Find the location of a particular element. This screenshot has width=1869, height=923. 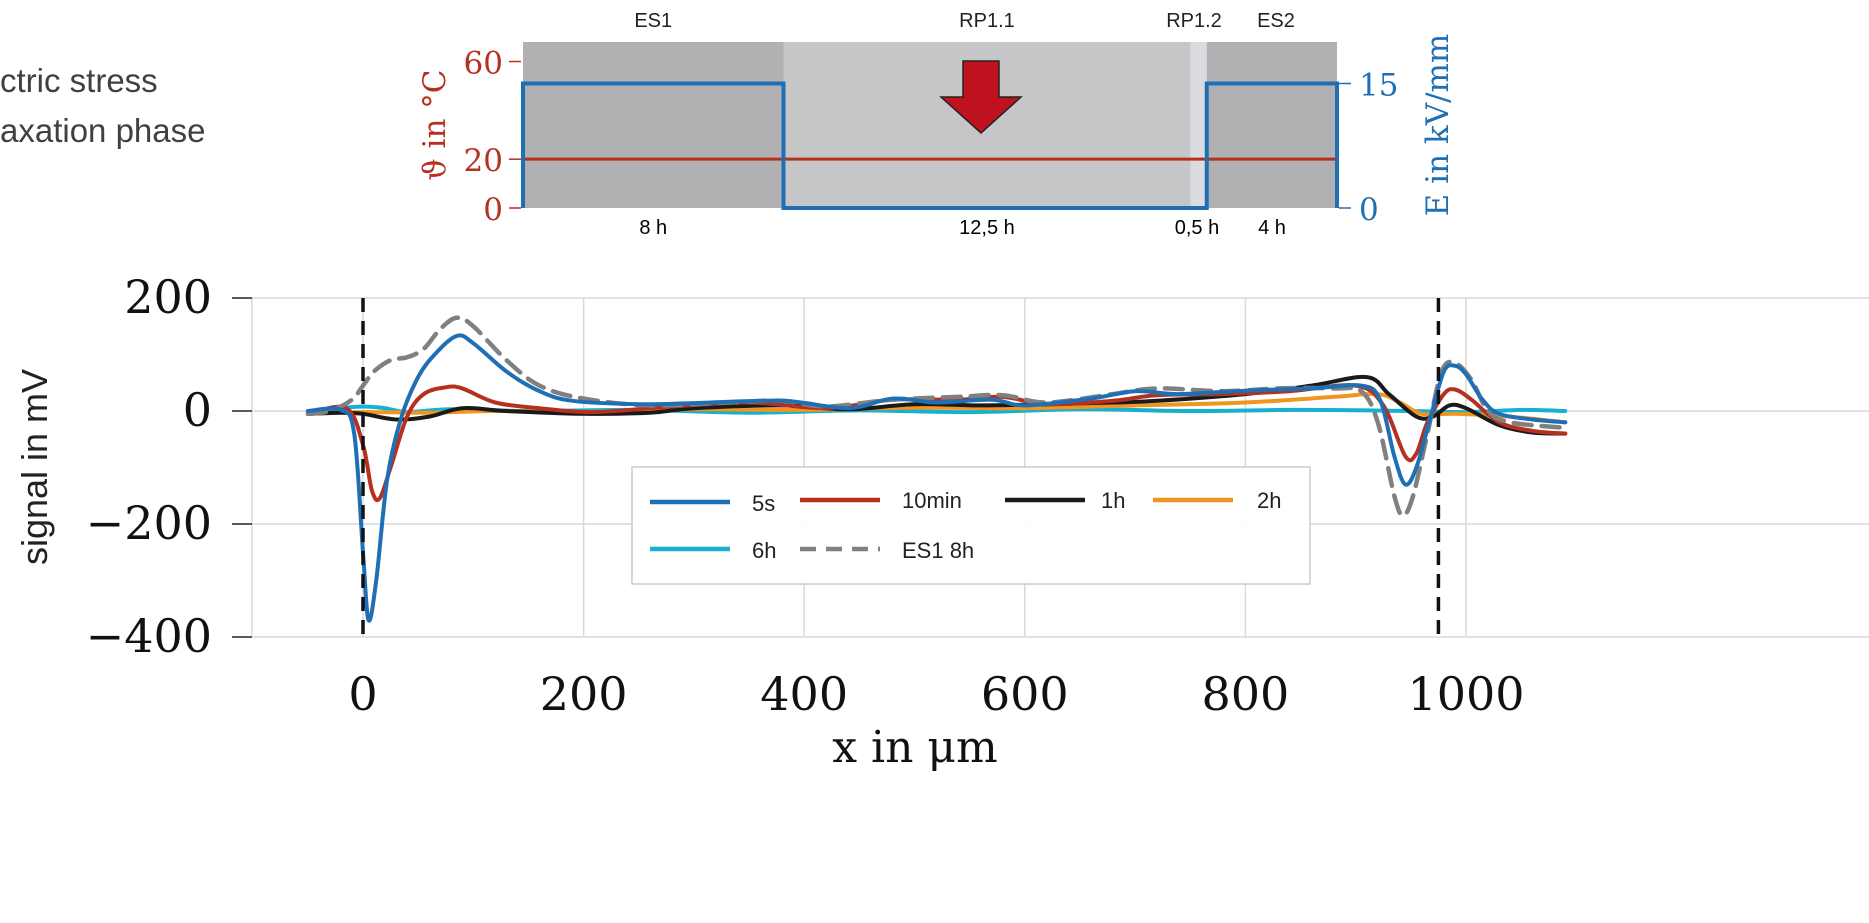

down-arrow-icon is located at coordinates (981, 97).